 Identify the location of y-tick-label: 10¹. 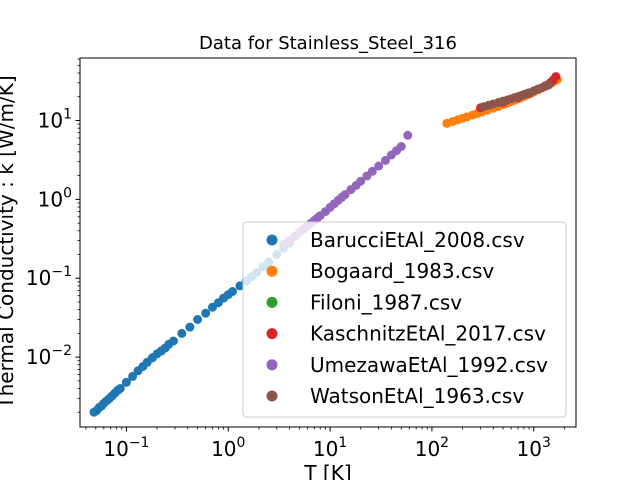
(55, 119).